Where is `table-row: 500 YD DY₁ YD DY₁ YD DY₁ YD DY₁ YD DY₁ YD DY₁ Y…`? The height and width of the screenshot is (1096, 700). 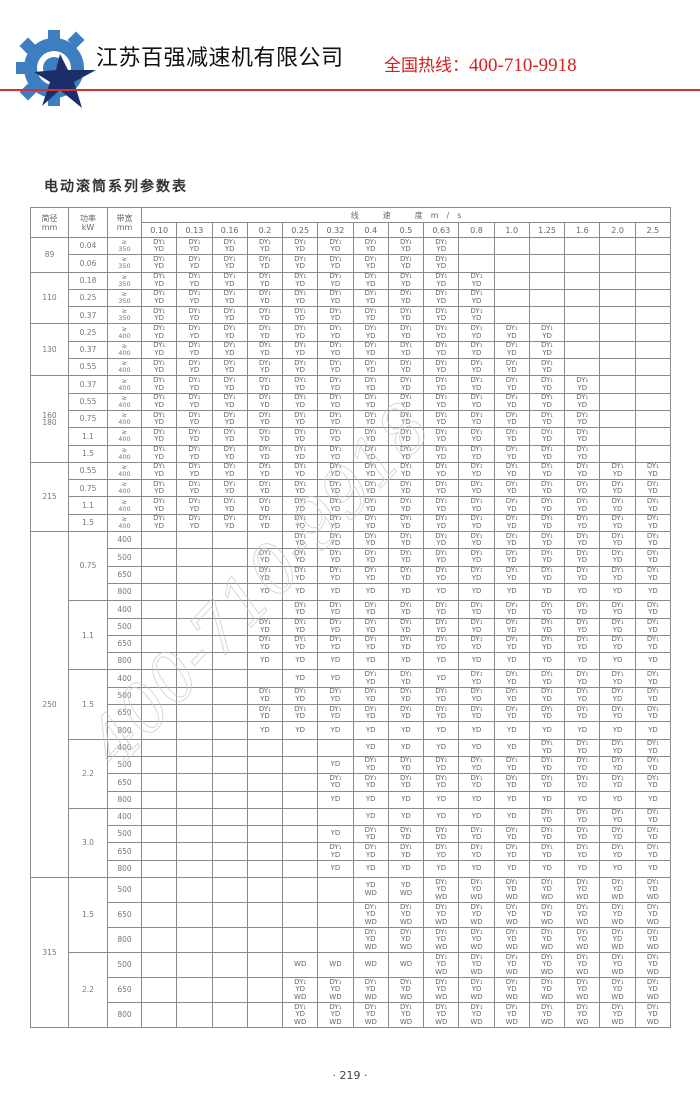
table-row: 500 YD DY₁ YD DY₁ YD DY₁ YD DY₁ YD DY₁ YD DY₁ Y… is located at coordinates (351, 834).